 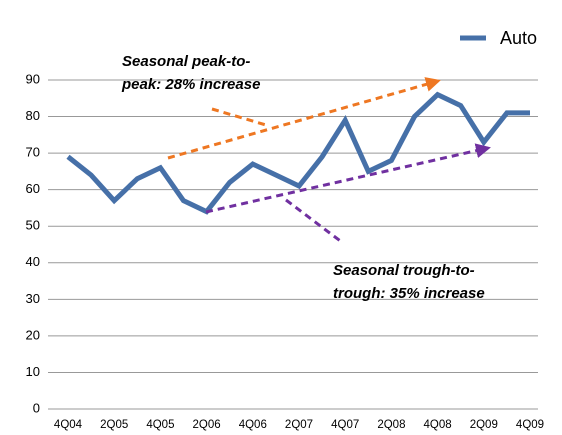 I want to click on y-tick-label: 40, so click(x=33, y=261).